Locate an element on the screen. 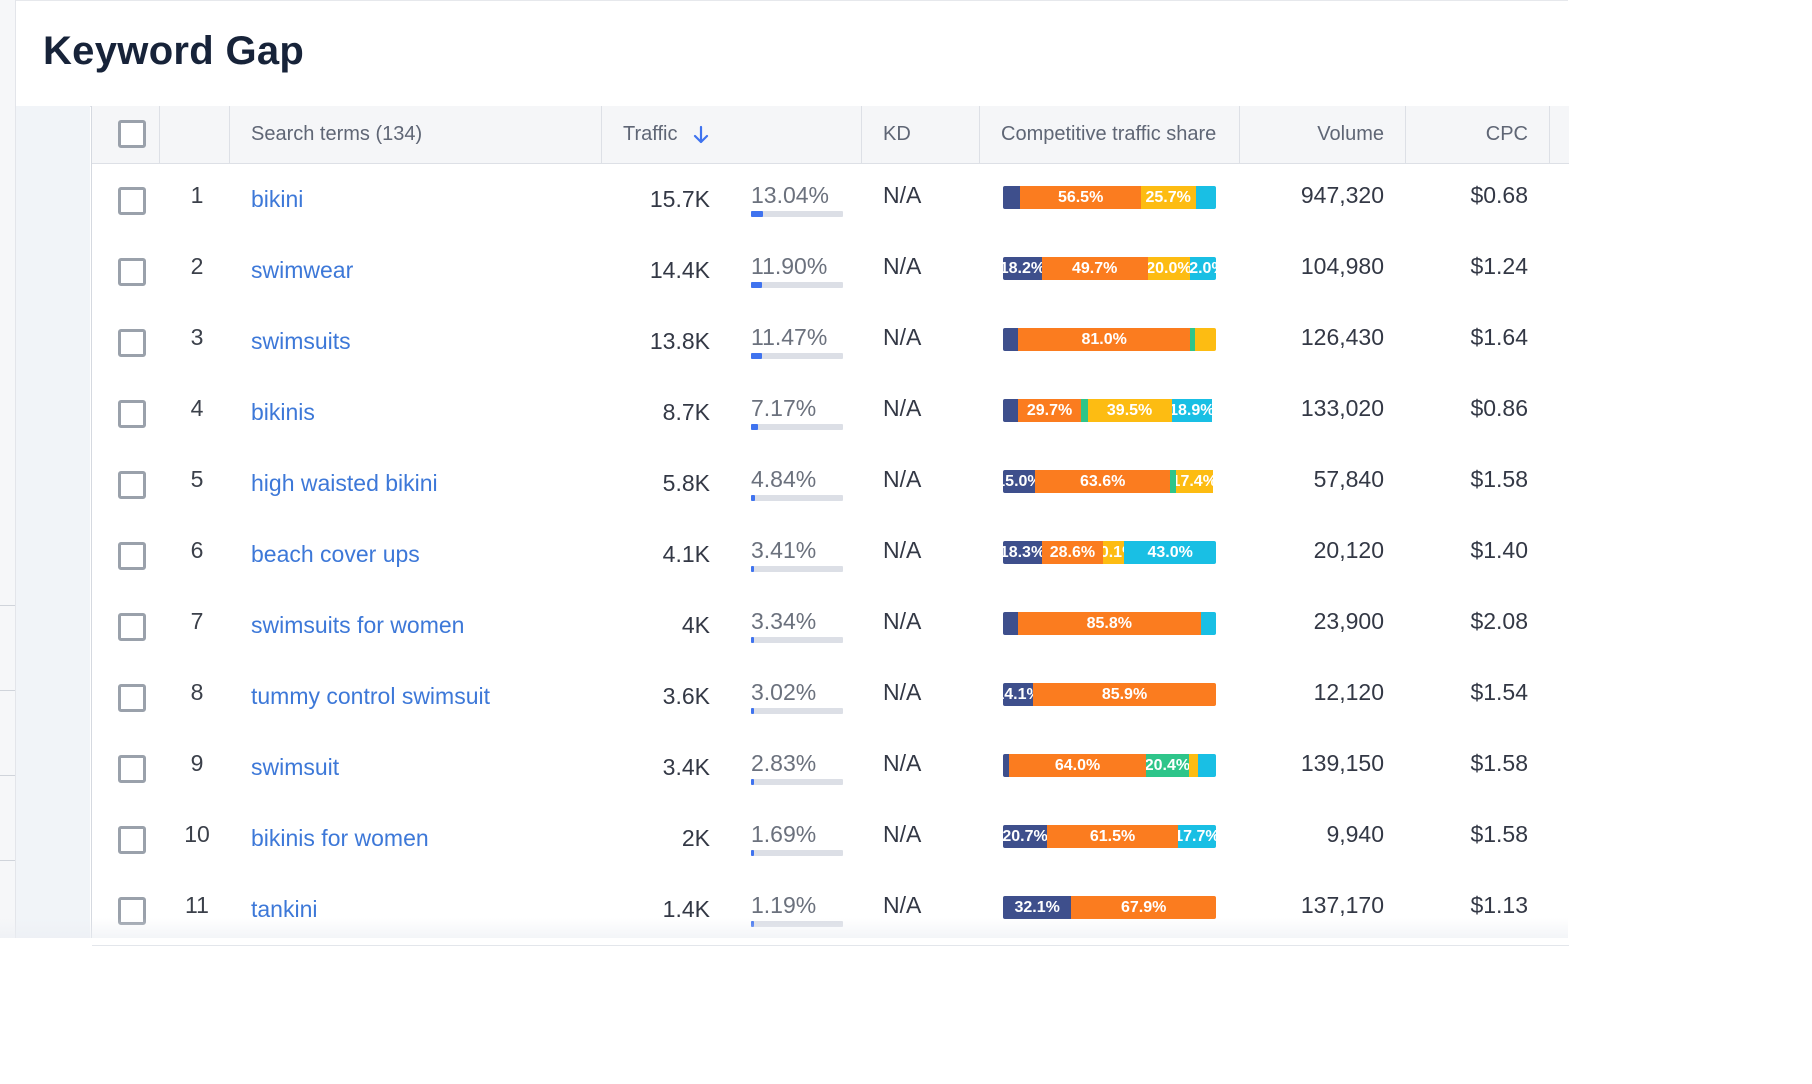 Image resolution: width=1812 pixels, height=1084 pixels. share-segment: 14.1% is located at coordinates (1018, 694).